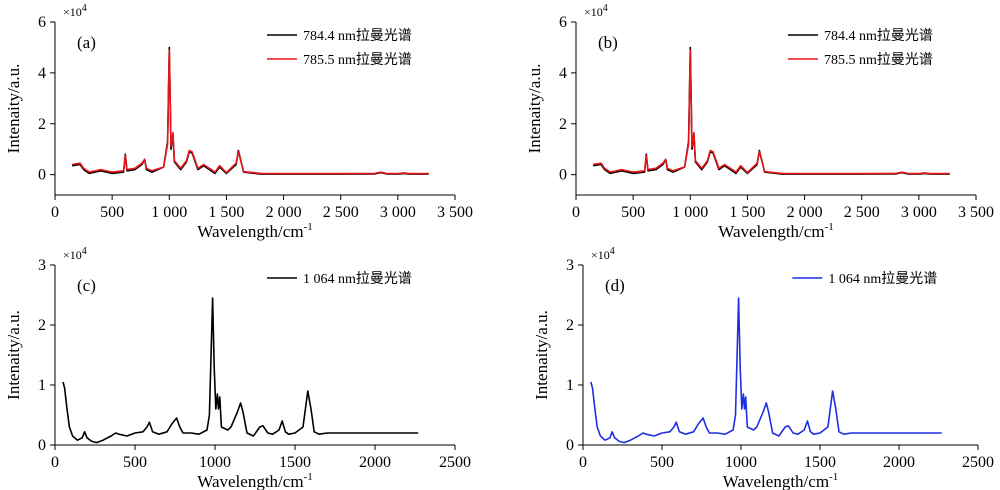 Image resolution: width=1000 pixels, height=490 pixels. What do you see at coordinates (608, 42) in the screenshot?
I see `panel-label: (b)` at bounding box center [608, 42].